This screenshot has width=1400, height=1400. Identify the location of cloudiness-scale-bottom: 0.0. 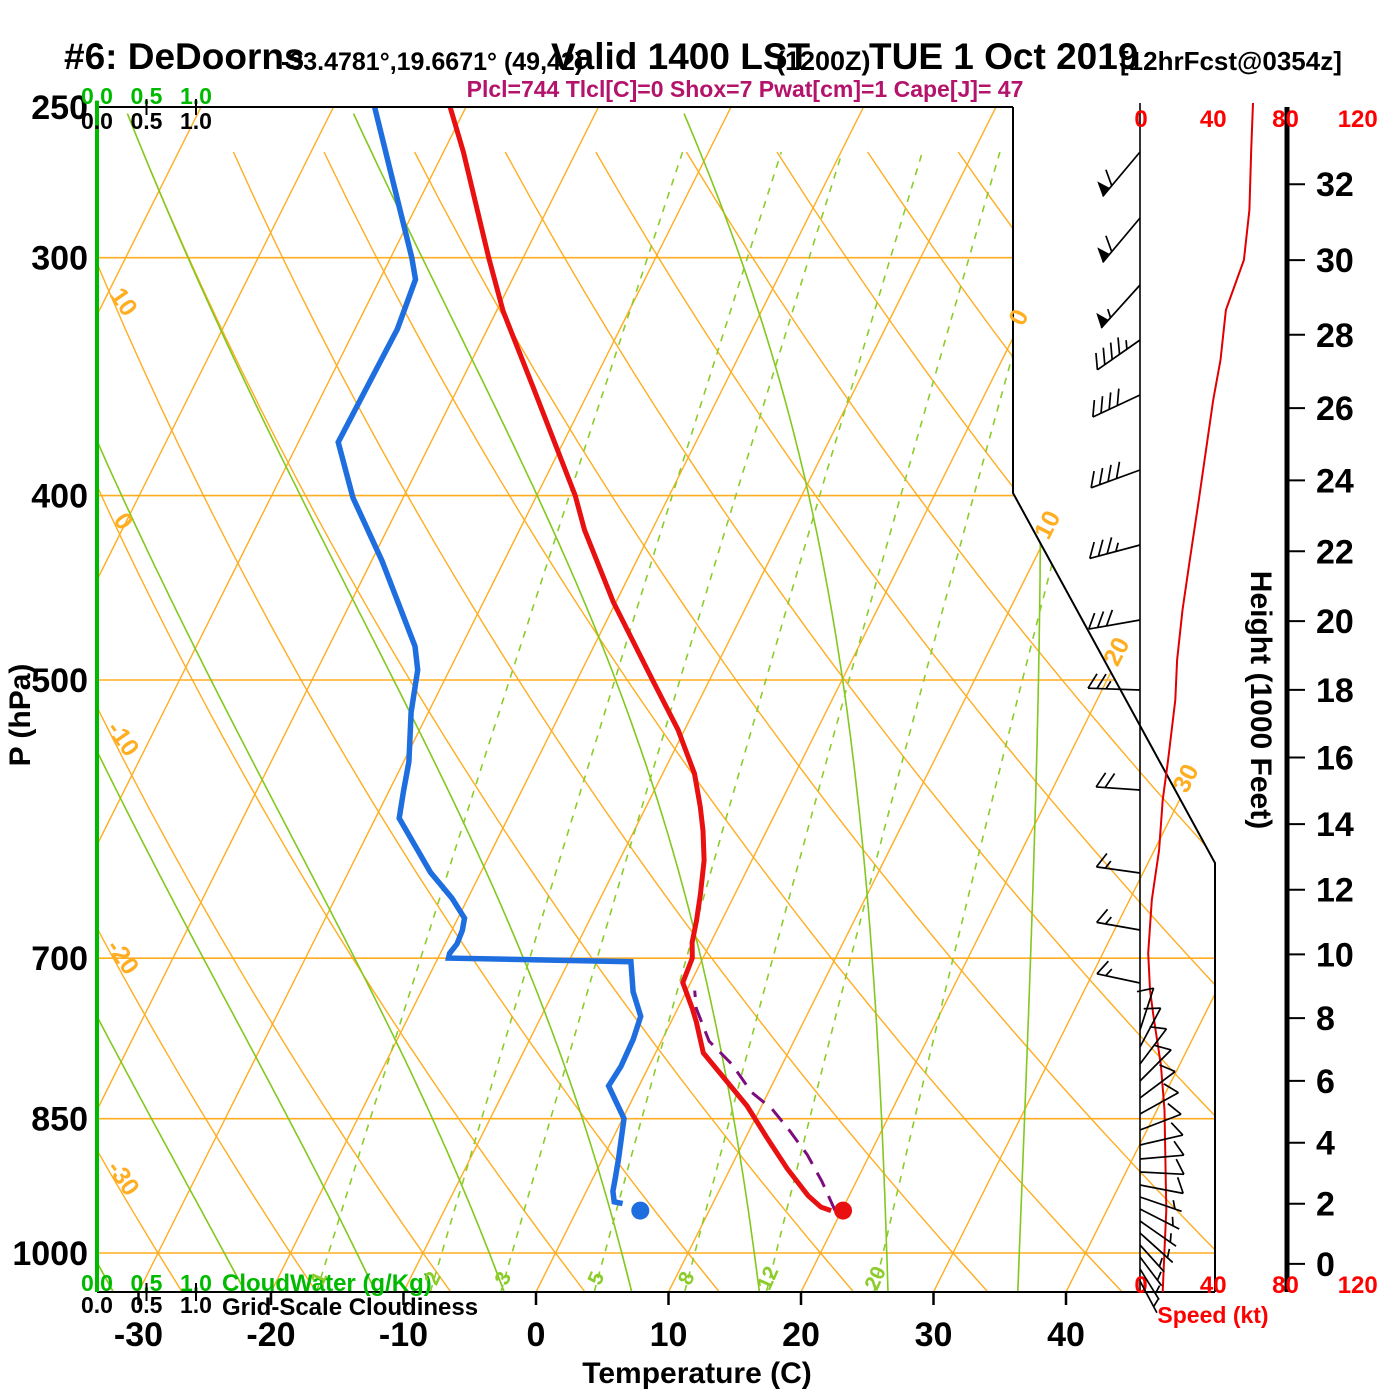
(97, 1305).